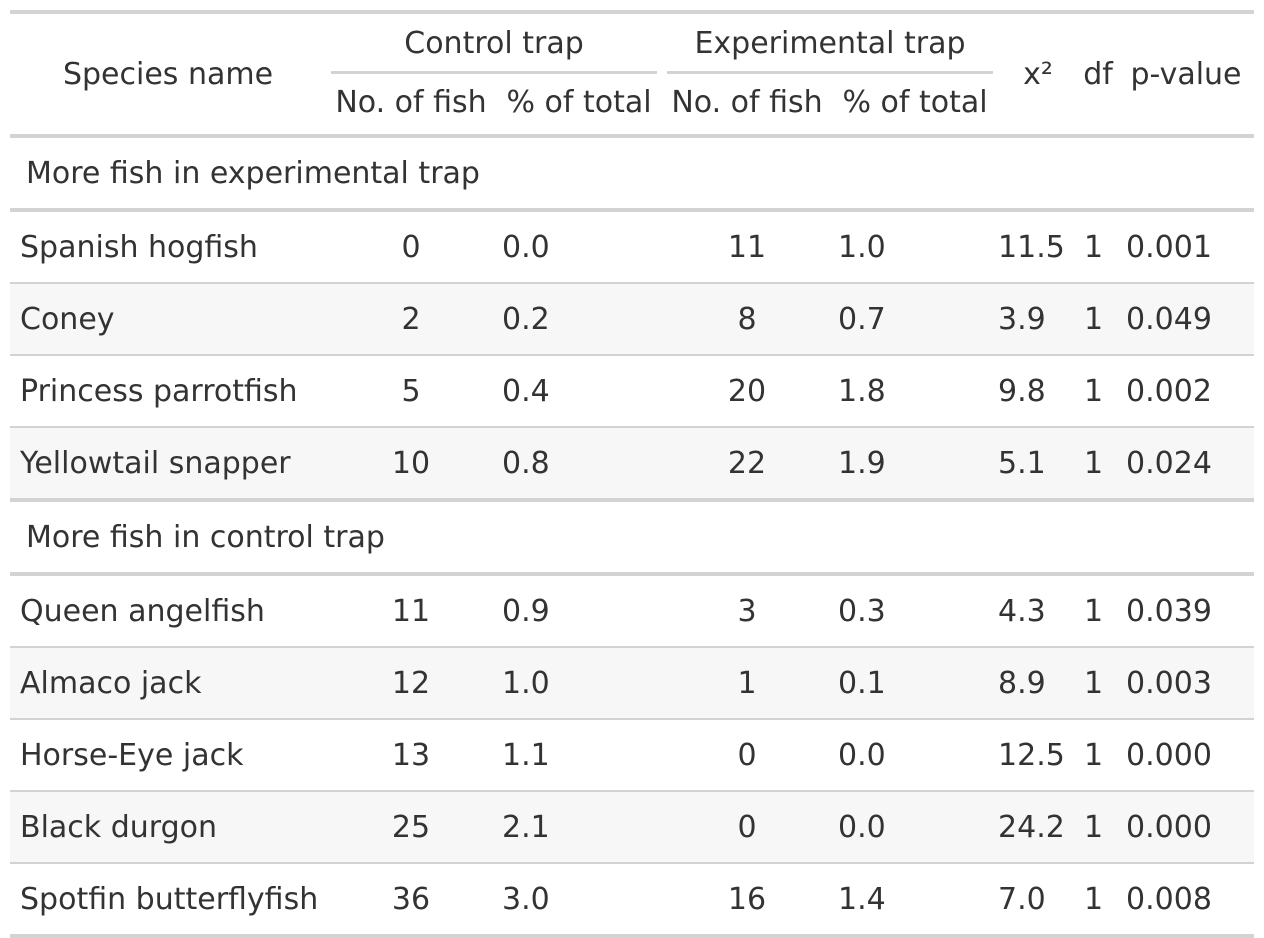 The image size is (1264, 938). Describe the element at coordinates (411, 391) in the screenshot. I see `control-count-cell: 5` at that location.